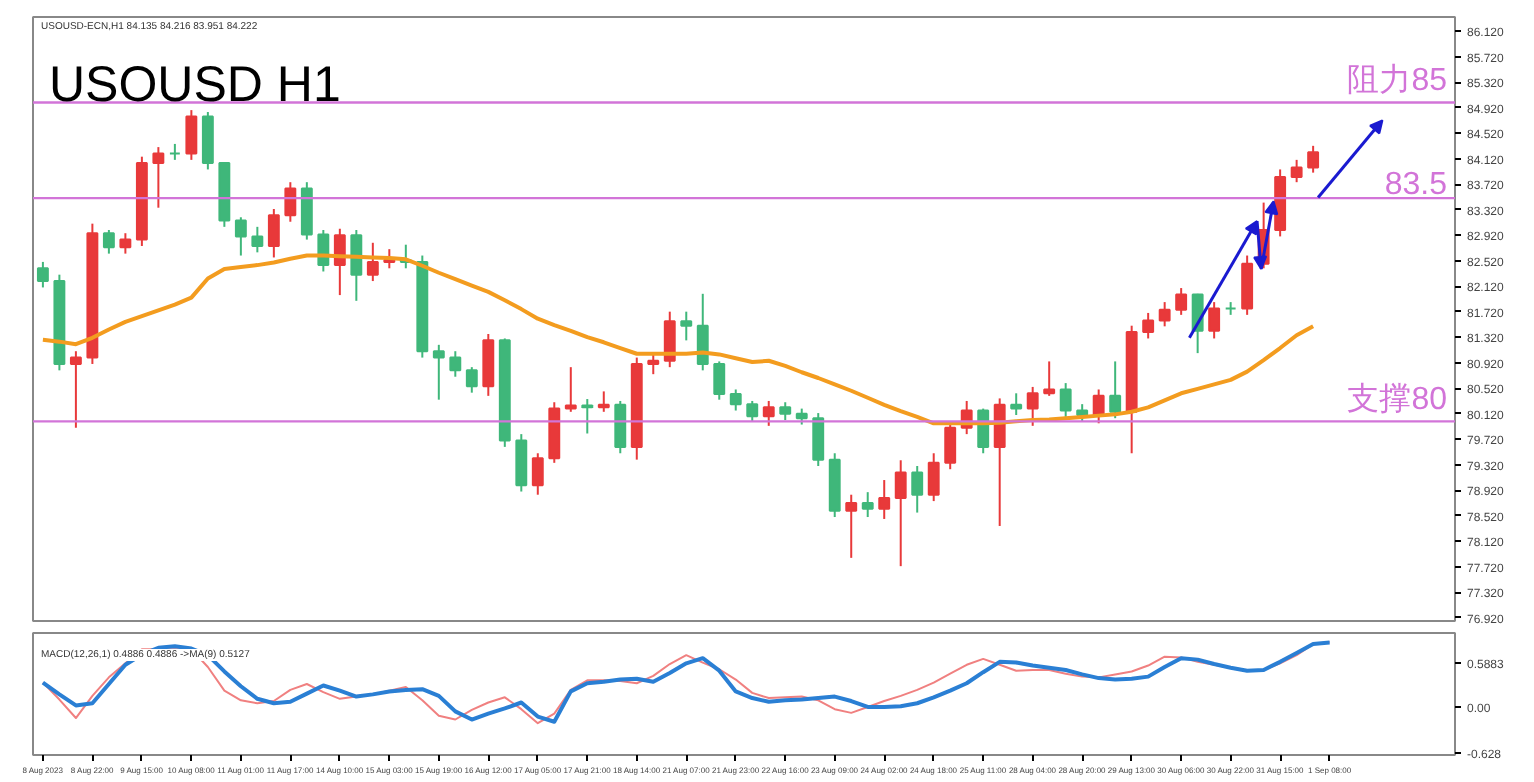 This screenshot has height=782, width=1534. I want to click on ref-line-label: 阻力85, so click(1397, 80).